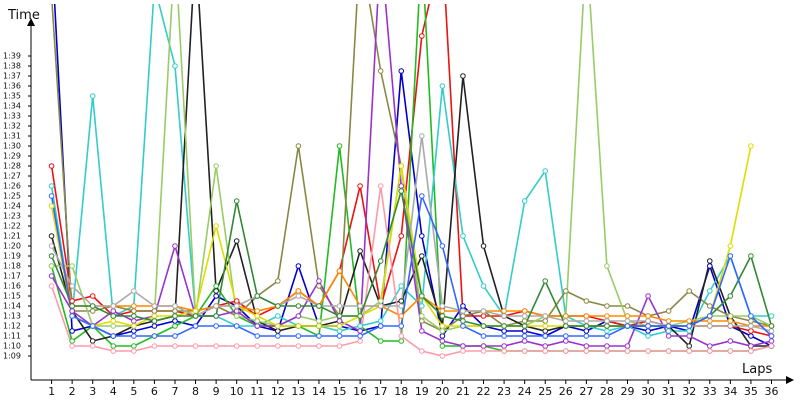 The height and width of the screenshot is (400, 800). Describe the element at coordinates (648, 391) in the screenshot. I see `x-tick-label: 30` at that location.